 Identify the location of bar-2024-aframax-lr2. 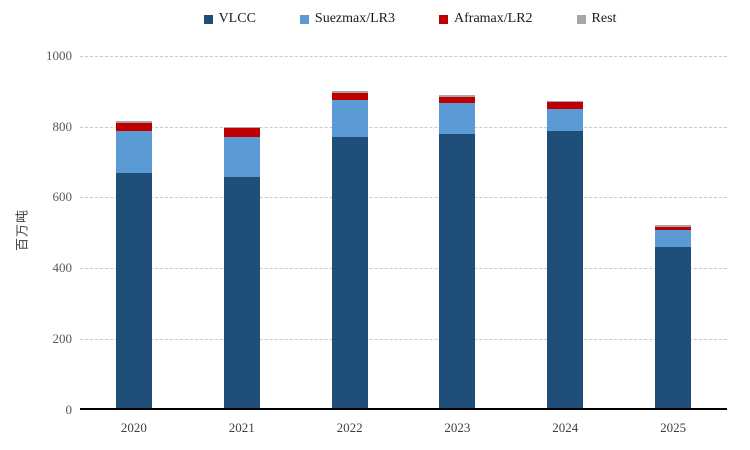
(565, 106).